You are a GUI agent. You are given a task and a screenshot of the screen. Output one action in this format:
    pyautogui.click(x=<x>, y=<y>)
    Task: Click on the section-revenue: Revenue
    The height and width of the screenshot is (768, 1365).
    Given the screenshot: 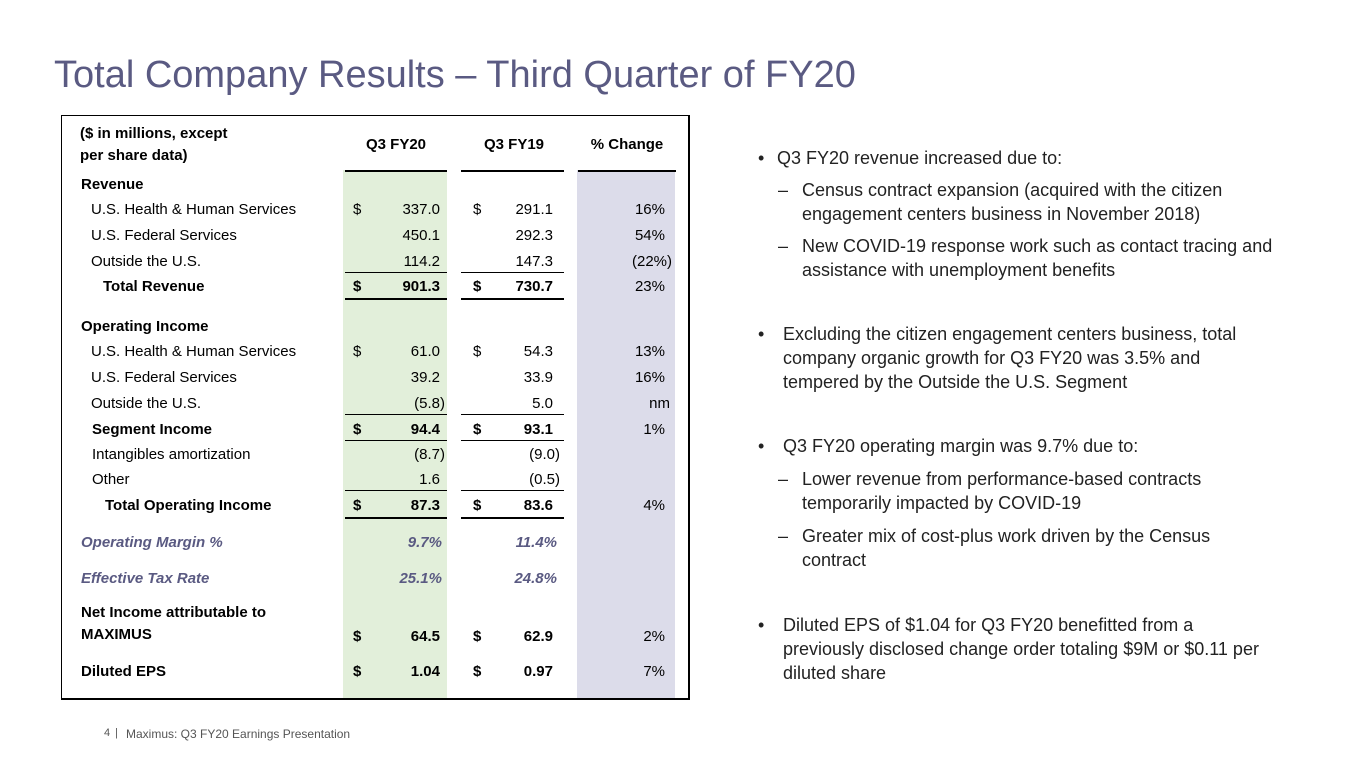 What is the action you would take?
    pyautogui.click(x=112, y=184)
    